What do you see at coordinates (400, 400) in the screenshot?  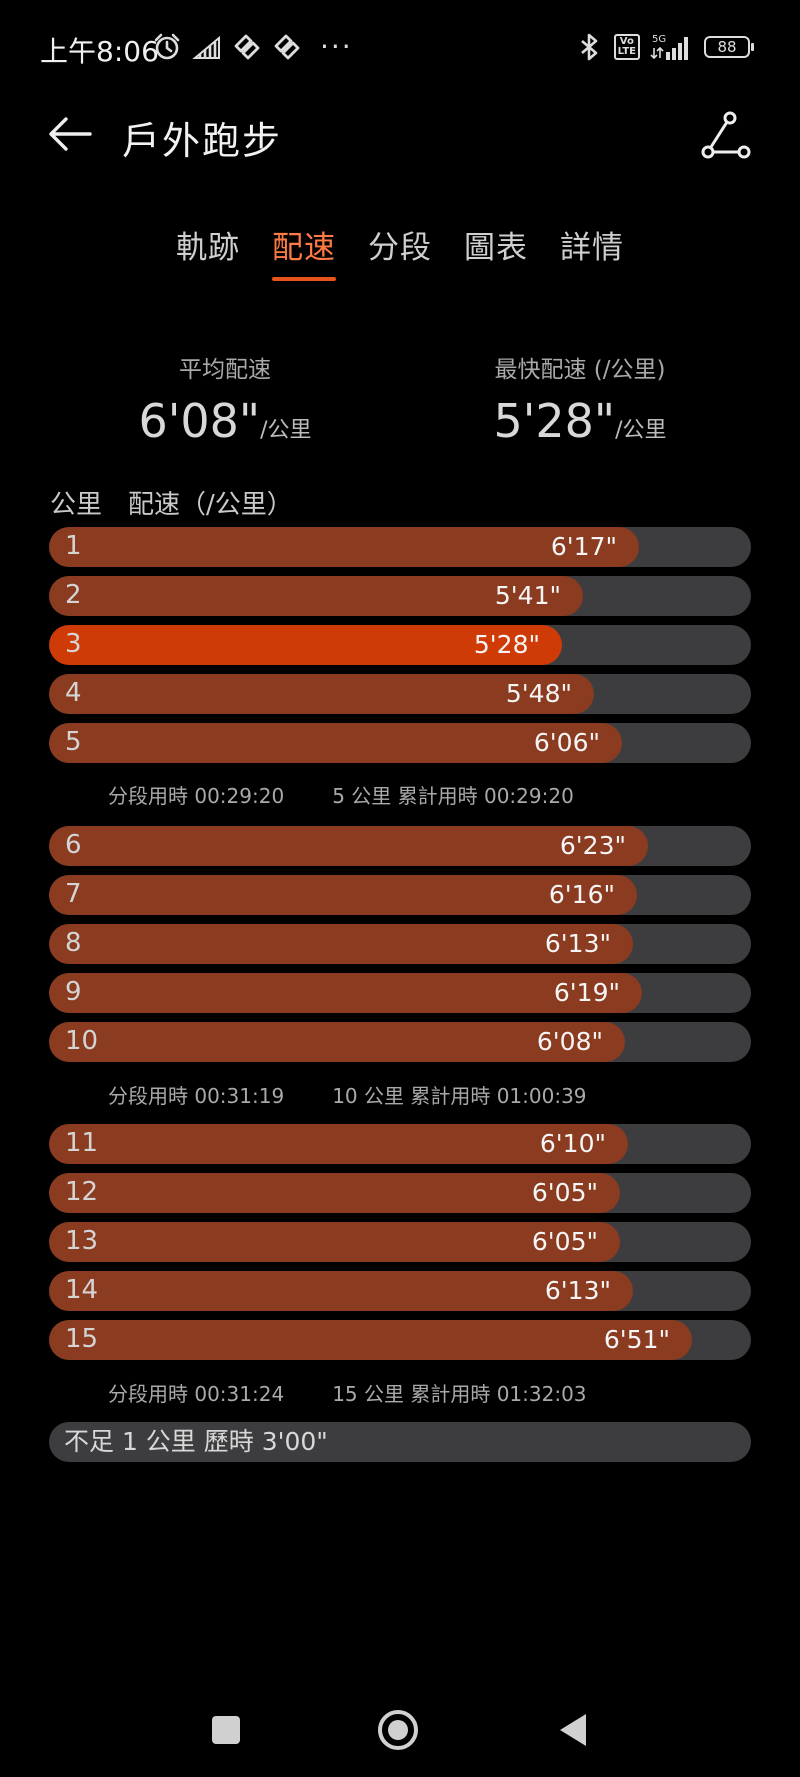 I see `pace-summary: 平均配速 6'08"/公里 最快配速 (/公里) 5'28"/公里` at bounding box center [400, 400].